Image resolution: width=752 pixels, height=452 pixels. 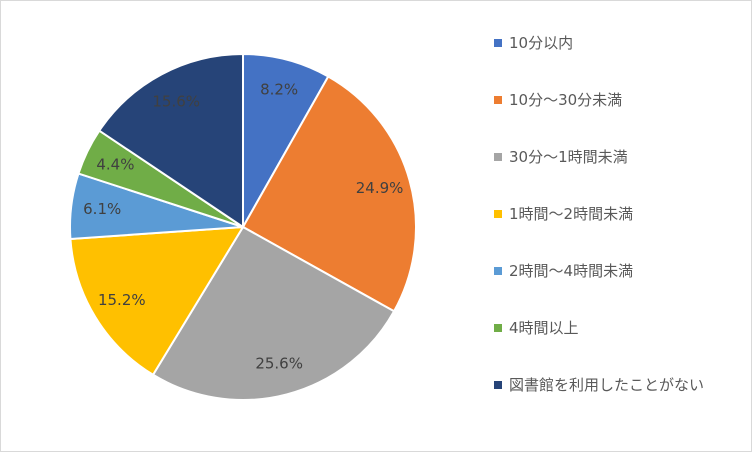 What do you see at coordinates (609, 173) in the screenshot?
I see `legend-item: 30分～1時間未満` at bounding box center [609, 173].